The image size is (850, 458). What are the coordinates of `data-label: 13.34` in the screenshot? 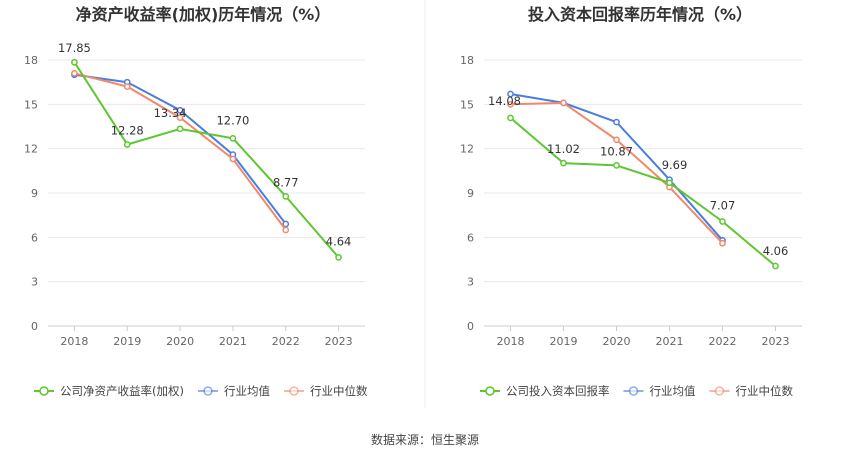 It's located at (170, 113).